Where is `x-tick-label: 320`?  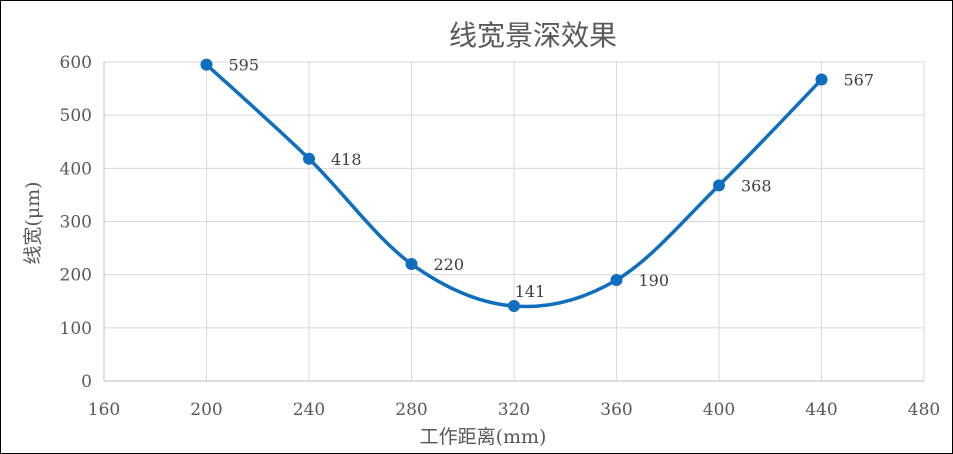
x-tick-label: 320 is located at coordinates (514, 410).